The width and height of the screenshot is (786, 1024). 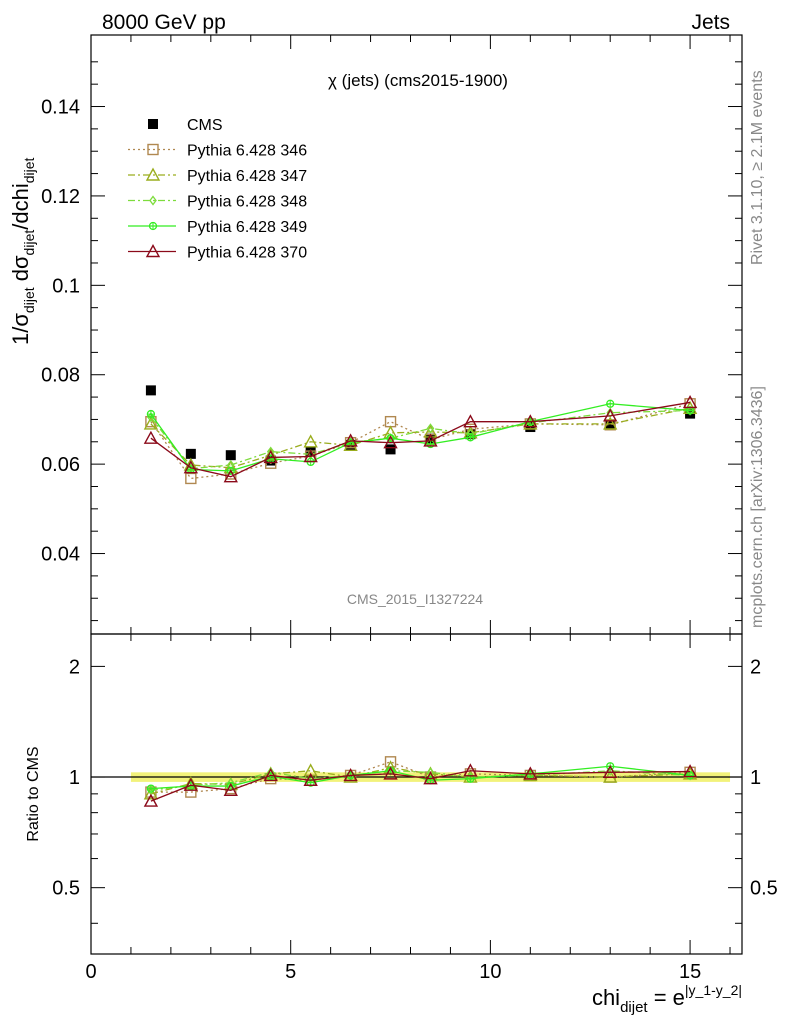 I want to click on x-axis-label: chidijet = e|y_1-y_2|, so click(x=667, y=999).